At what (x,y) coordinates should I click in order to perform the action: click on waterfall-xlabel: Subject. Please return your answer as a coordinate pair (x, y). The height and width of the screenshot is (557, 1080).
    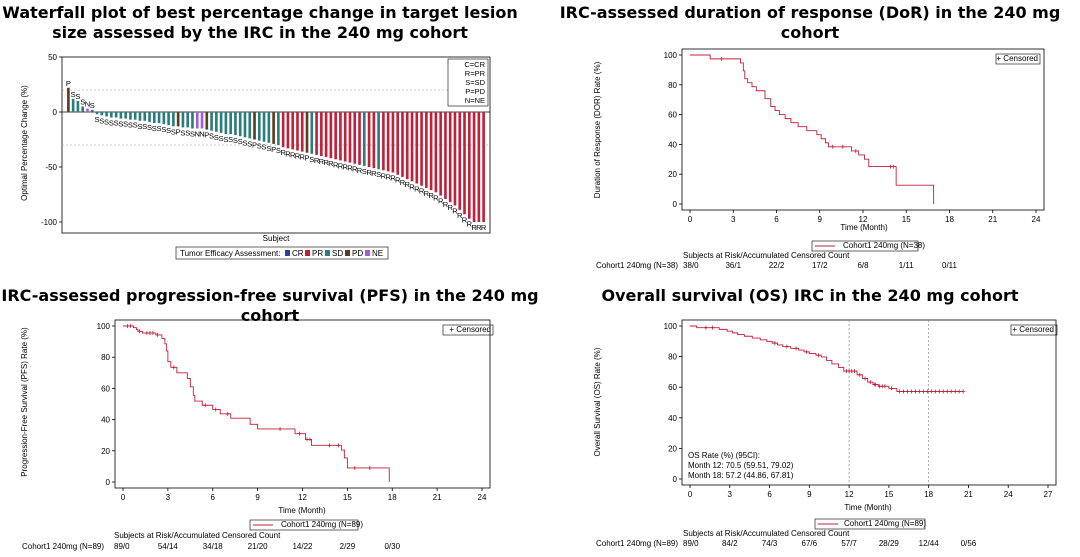
    Looking at the image, I should click on (276, 238).